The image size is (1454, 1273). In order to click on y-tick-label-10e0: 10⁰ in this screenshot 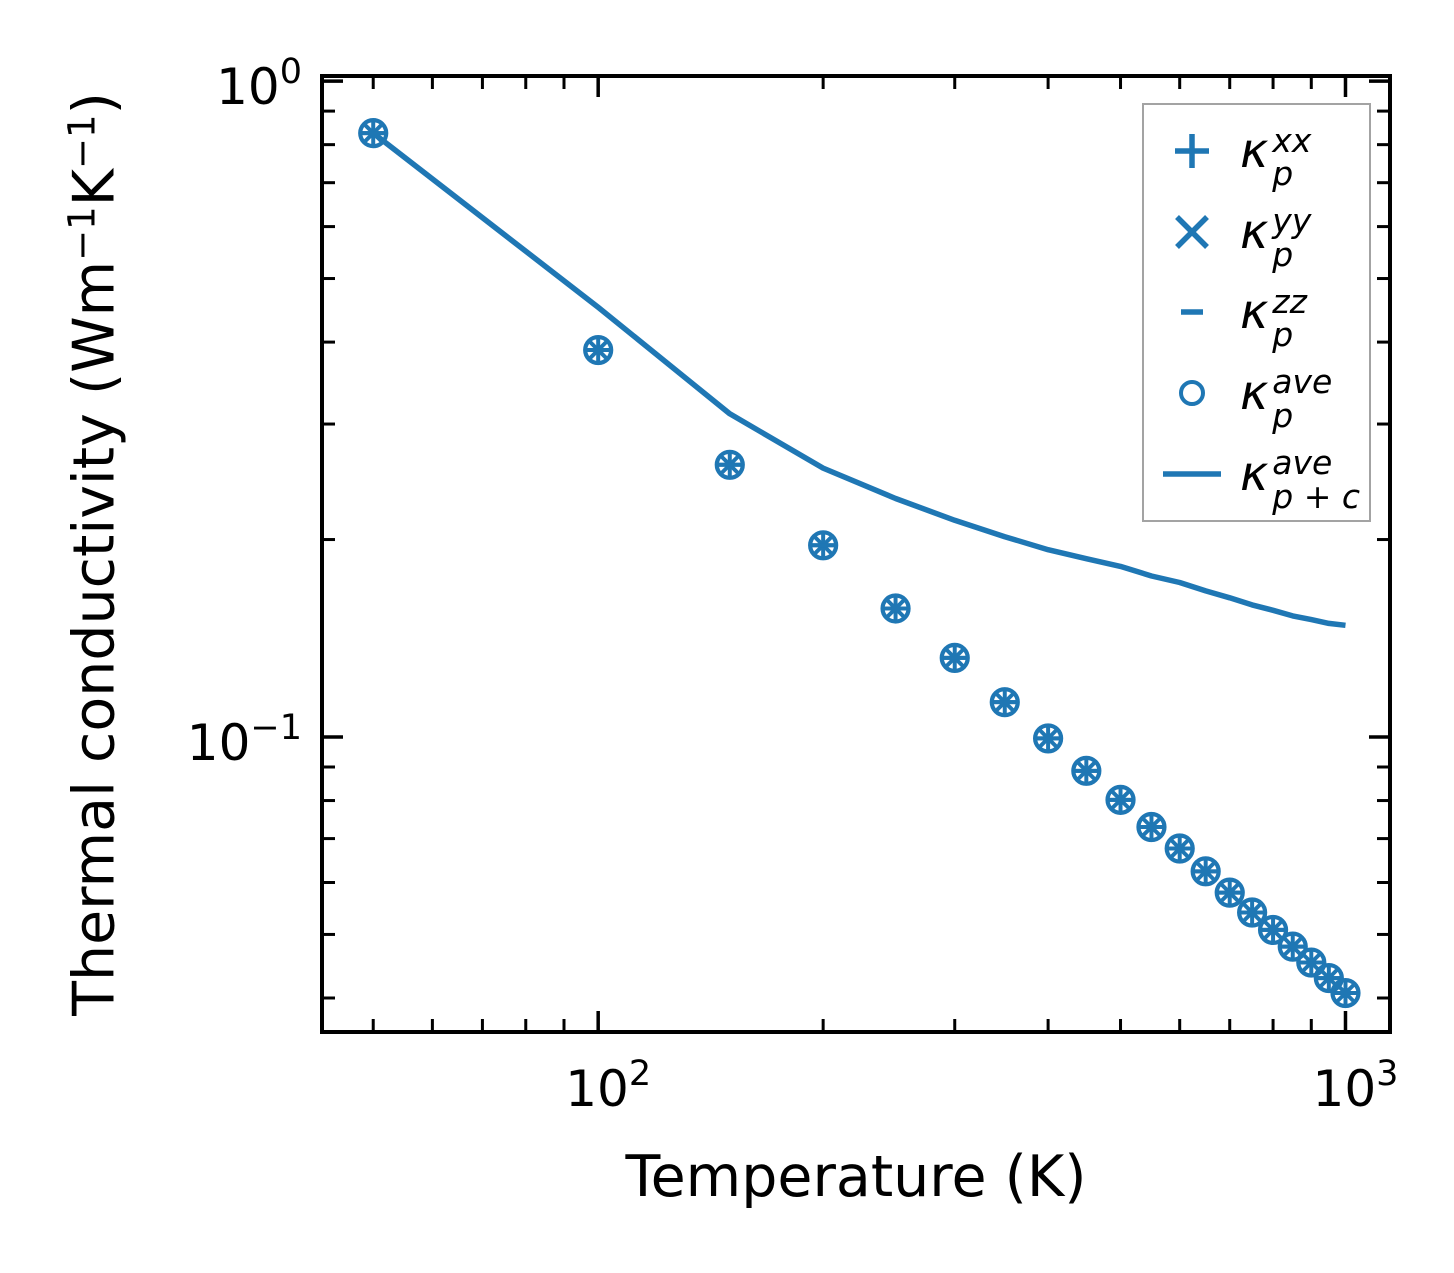, I will do `click(259, 84)`.